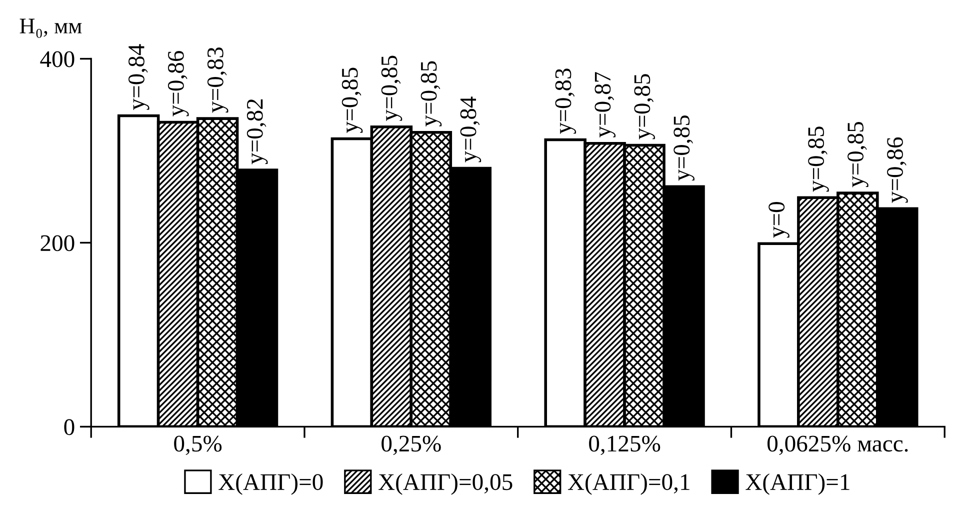  I want to click on y-tick-label: 400, so click(57, 59).